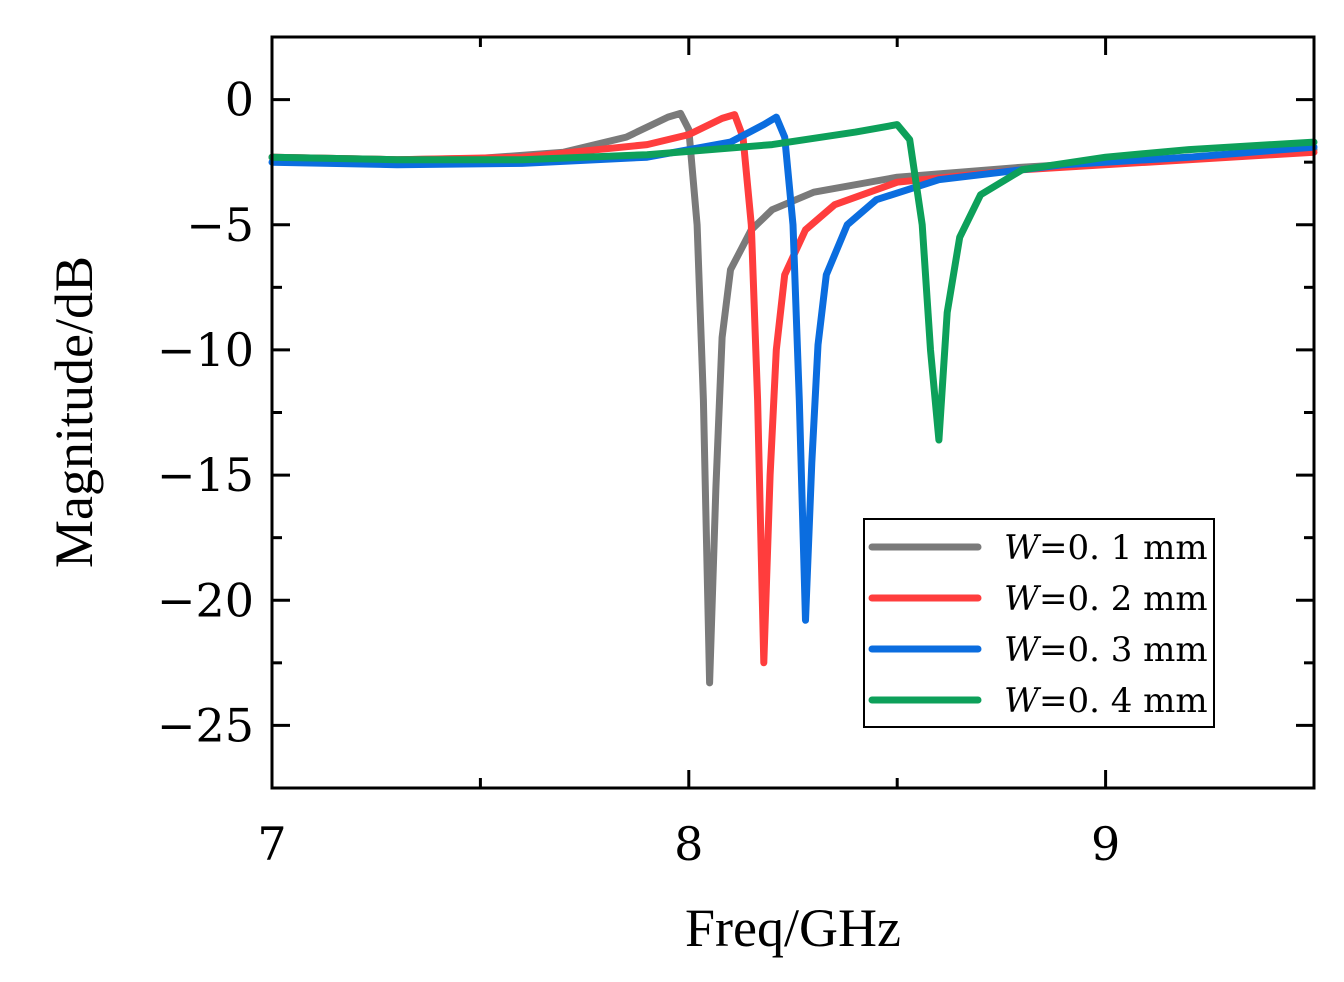  Describe the element at coordinates (205, 350) in the screenshot. I see `y-tick-label: −10` at that location.